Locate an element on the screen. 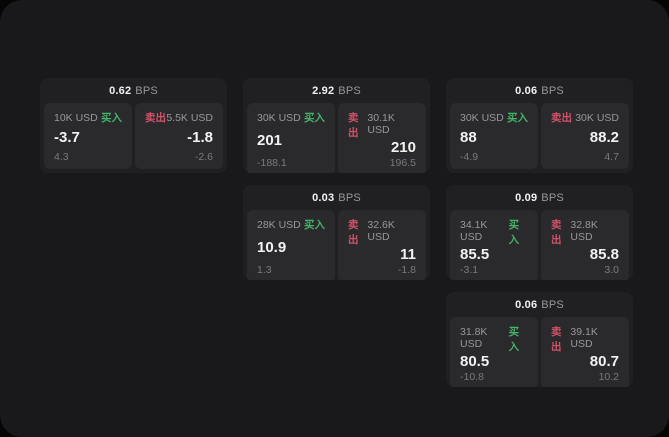 This screenshot has width=669, height=437. sell-quote-panel: 卖出 39.1K USD 80.7 10.2 is located at coordinates (585, 352).